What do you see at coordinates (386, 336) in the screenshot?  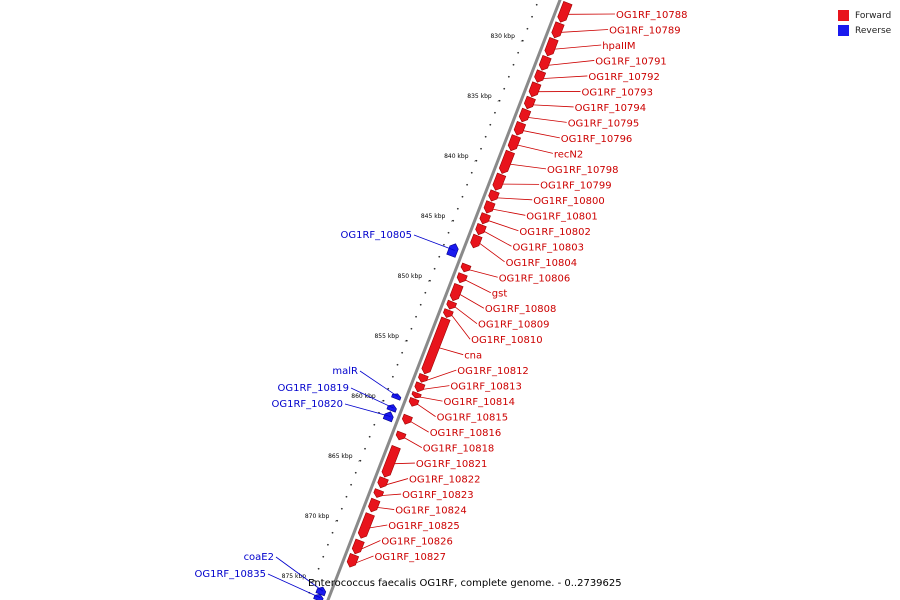 I see `tick-label: 855 kbp` at bounding box center [386, 336].